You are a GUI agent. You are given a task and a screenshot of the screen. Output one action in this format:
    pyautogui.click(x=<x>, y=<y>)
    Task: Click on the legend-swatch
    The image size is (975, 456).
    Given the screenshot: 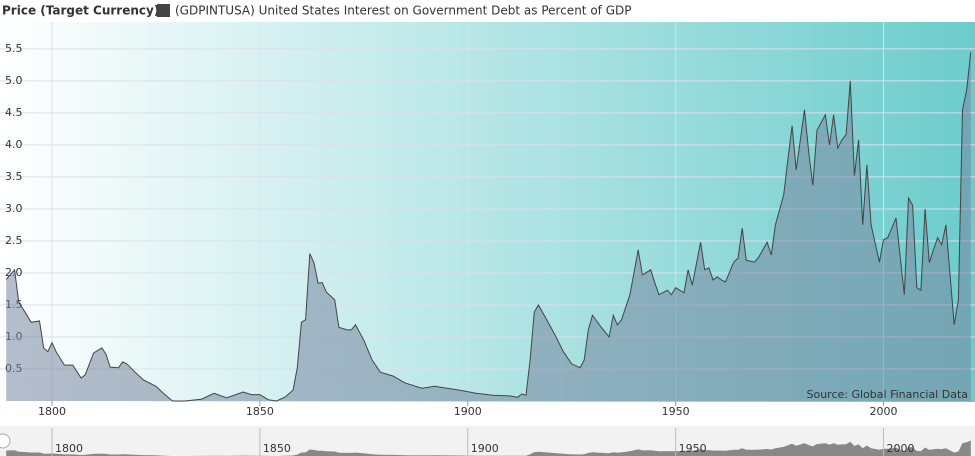 What is the action you would take?
    pyautogui.click(x=163, y=10)
    